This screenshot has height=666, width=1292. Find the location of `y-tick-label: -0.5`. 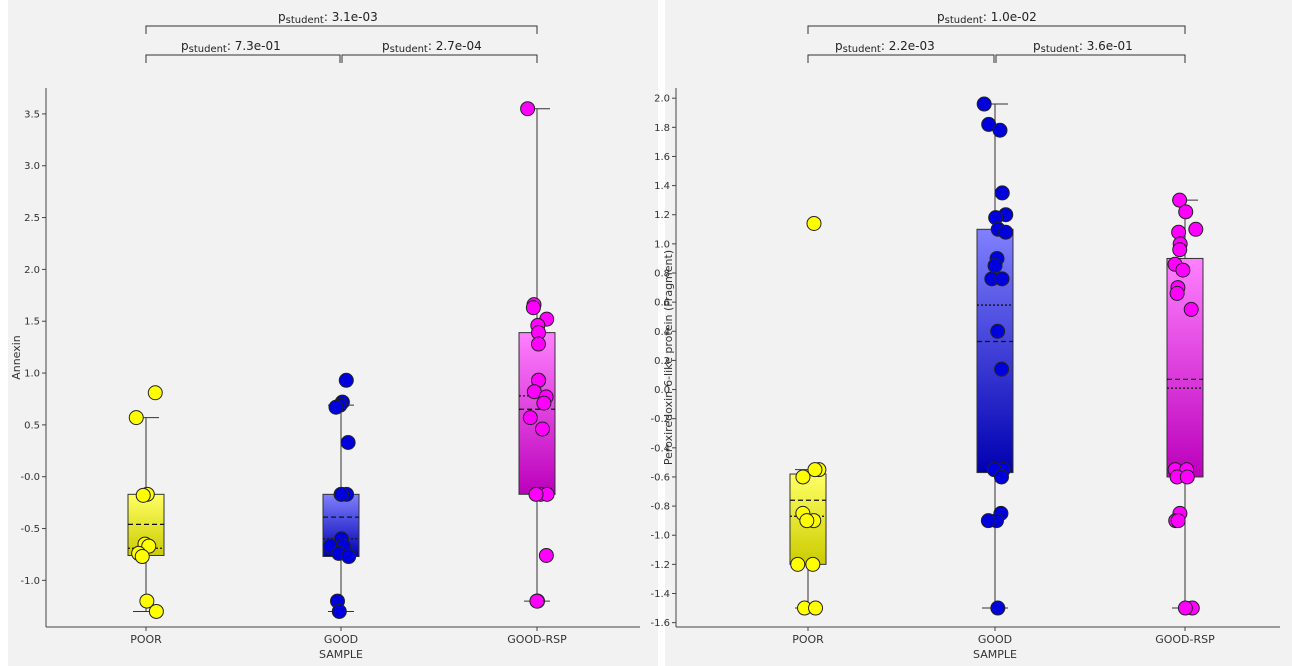

y-tick-label: -0.5 is located at coordinates (30, 529).